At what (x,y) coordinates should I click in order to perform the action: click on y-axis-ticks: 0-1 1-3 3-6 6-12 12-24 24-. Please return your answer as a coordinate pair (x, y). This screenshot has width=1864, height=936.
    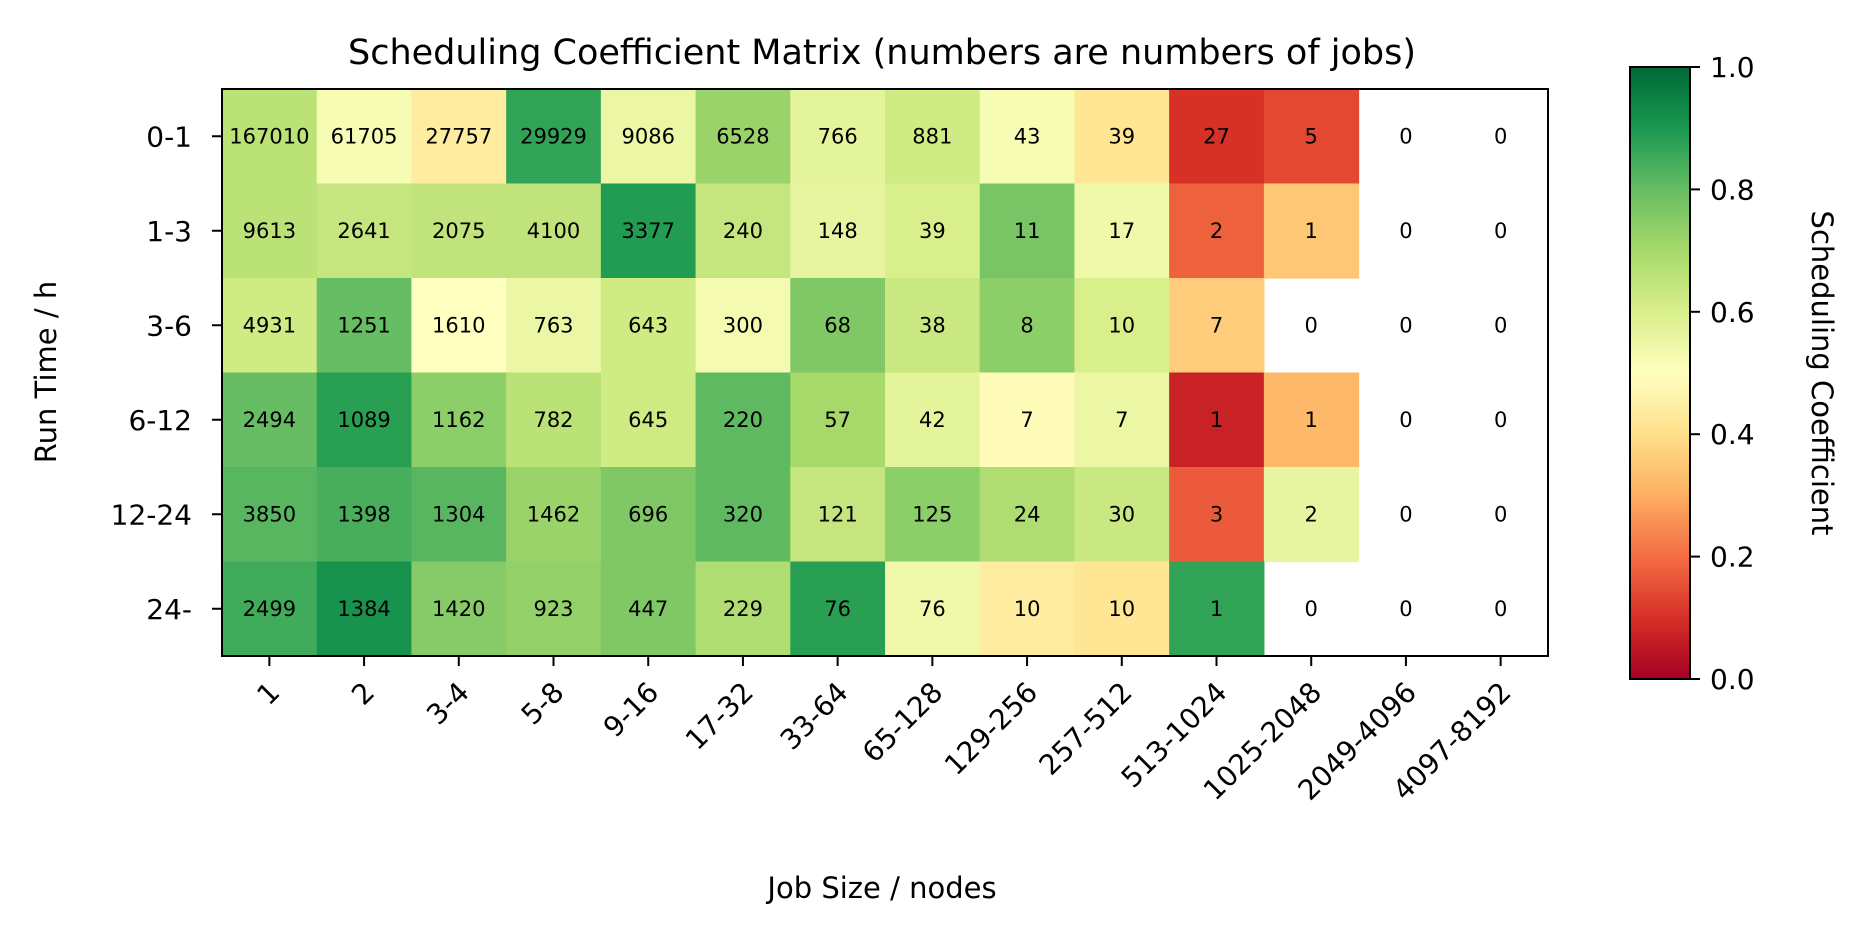
    Looking at the image, I should click on (166, 373).